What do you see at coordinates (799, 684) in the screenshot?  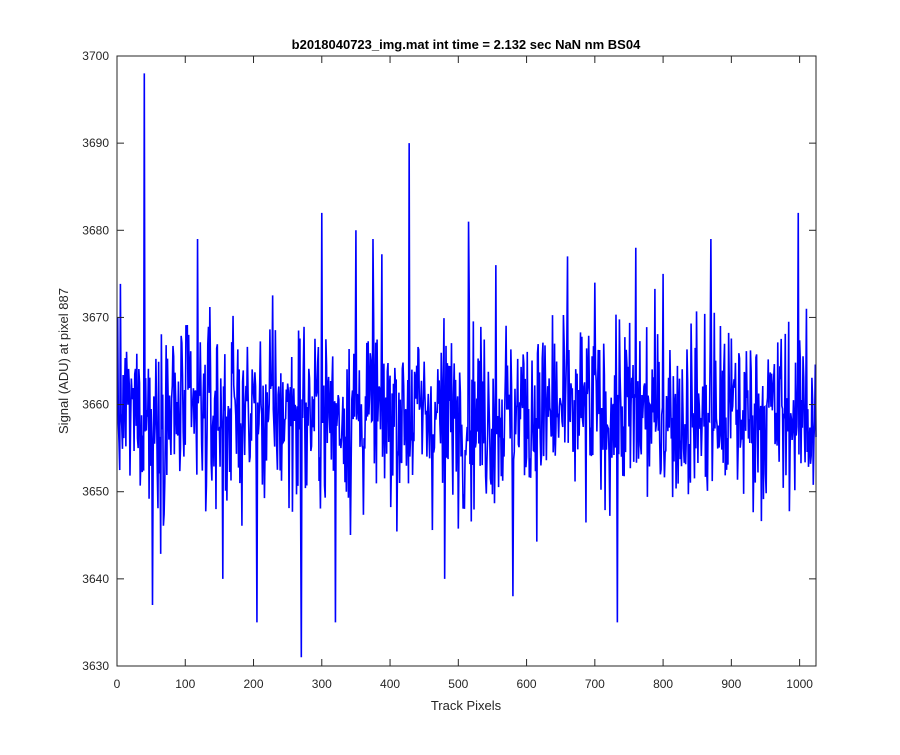 I see `x-tick-label: 1000` at bounding box center [799, 684].